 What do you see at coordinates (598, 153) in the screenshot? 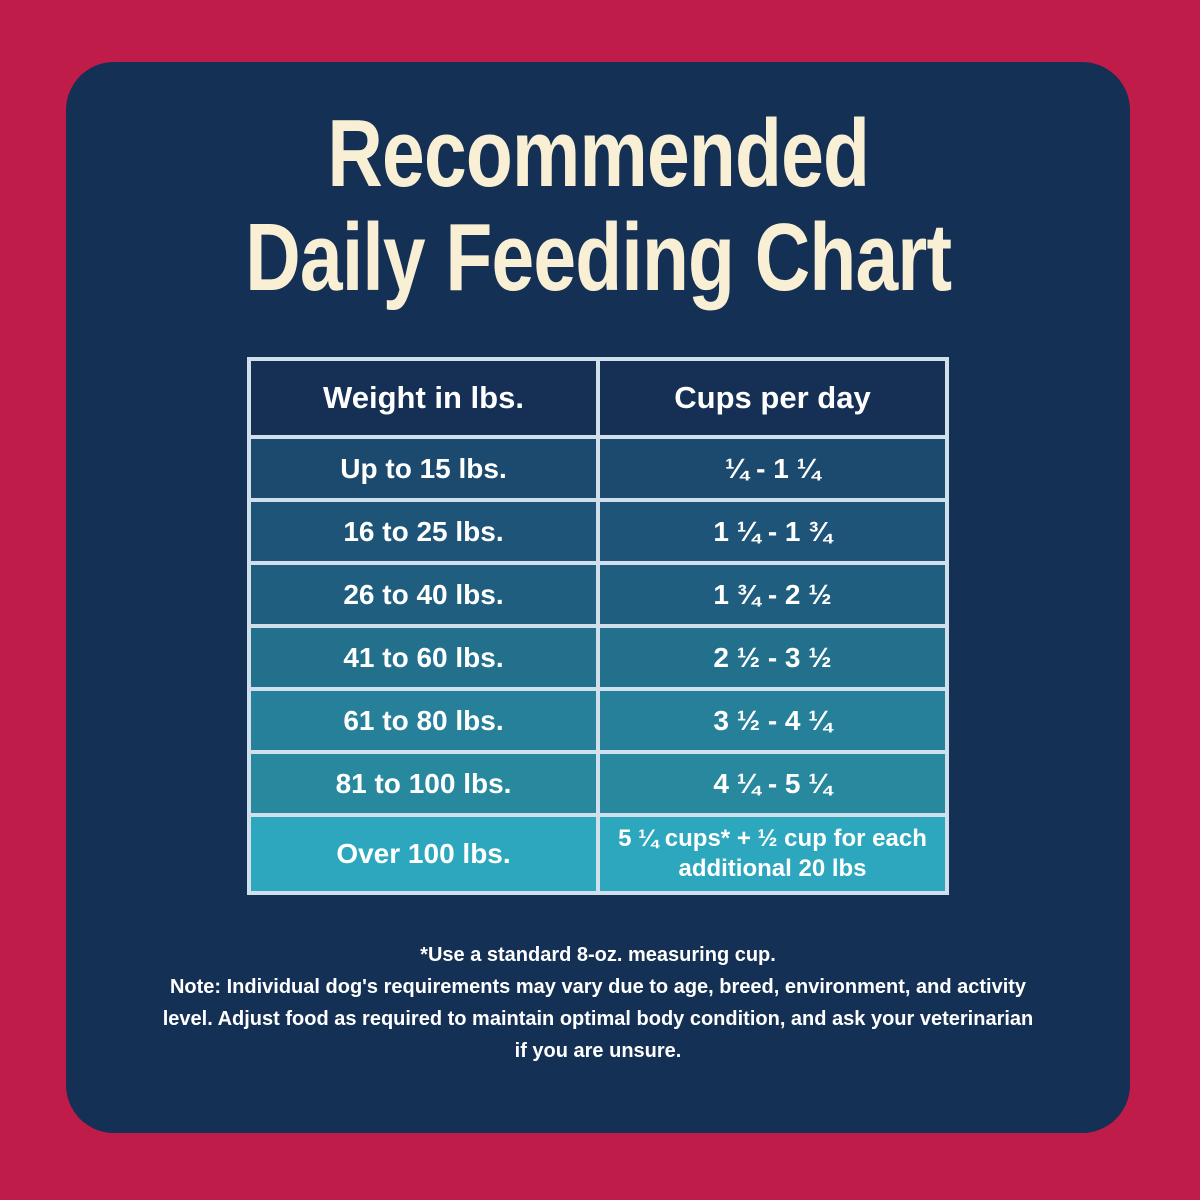
I see `page-title-line1: Recommended` at bounding box center [598, 153].